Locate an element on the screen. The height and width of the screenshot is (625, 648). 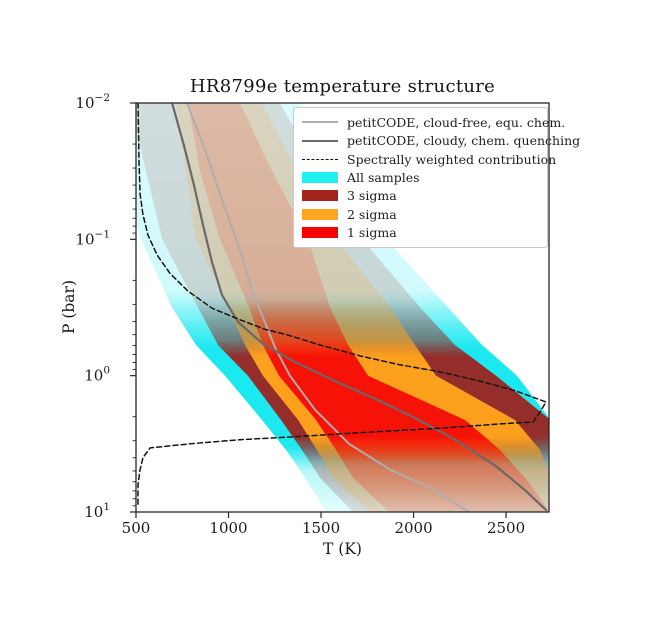
legend-item-petitcode-cloudy-chem-quenching: petitCODE, cloudy, chem. quenching is located at coordinates (441, 140).